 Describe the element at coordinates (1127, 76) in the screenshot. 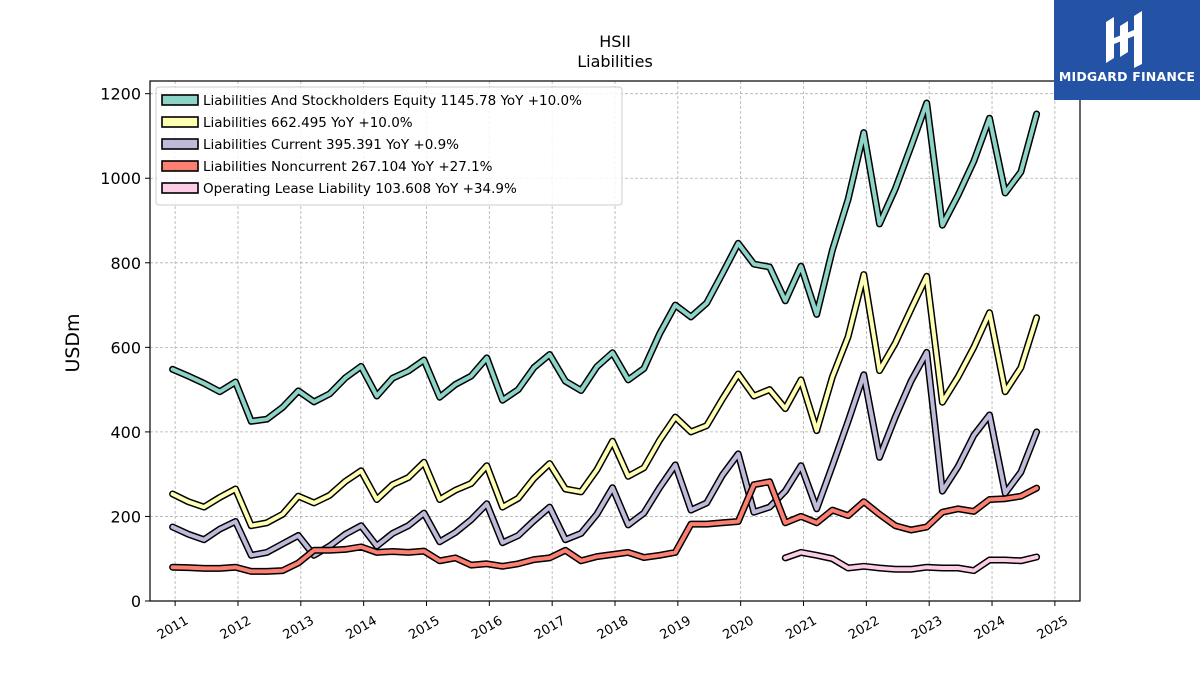

I see `logo-text: MIDGARD FINANCE` at that location.